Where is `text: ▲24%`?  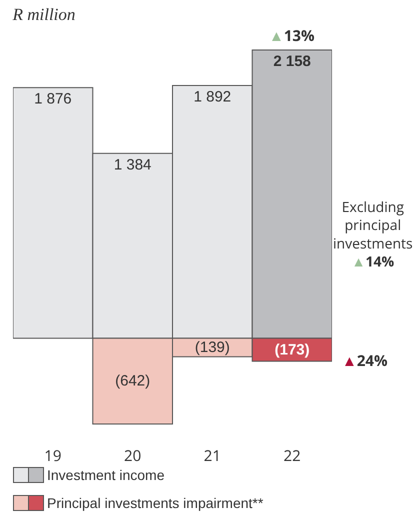
text: ▲24% is located at coordinates (365, 361).